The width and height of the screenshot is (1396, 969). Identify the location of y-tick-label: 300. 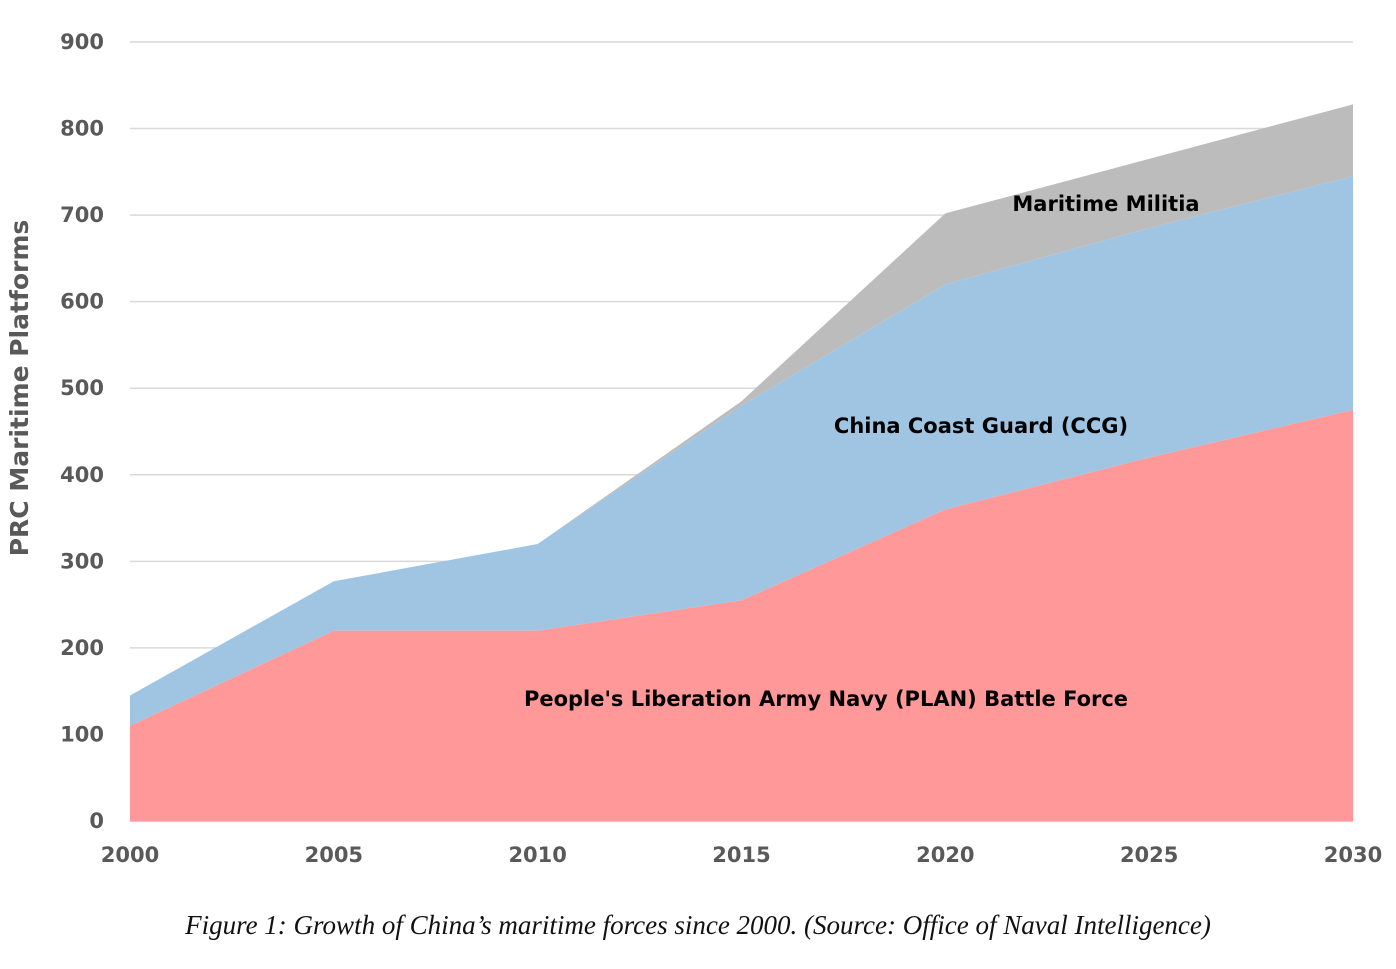
(82, 561).